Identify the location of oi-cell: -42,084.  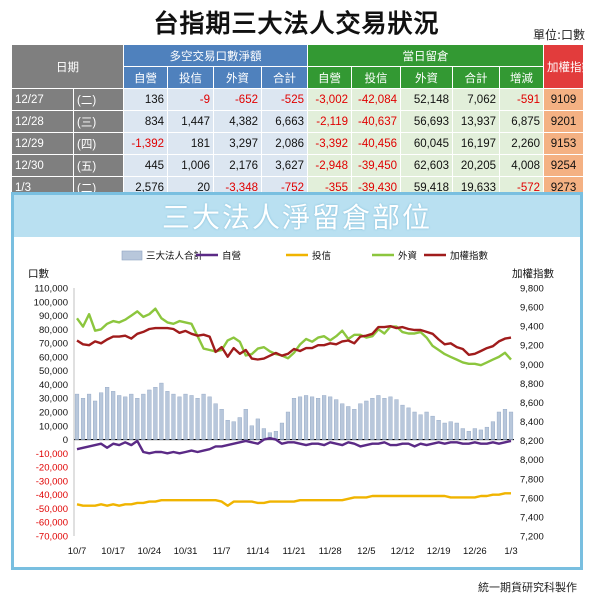
(376, 99).